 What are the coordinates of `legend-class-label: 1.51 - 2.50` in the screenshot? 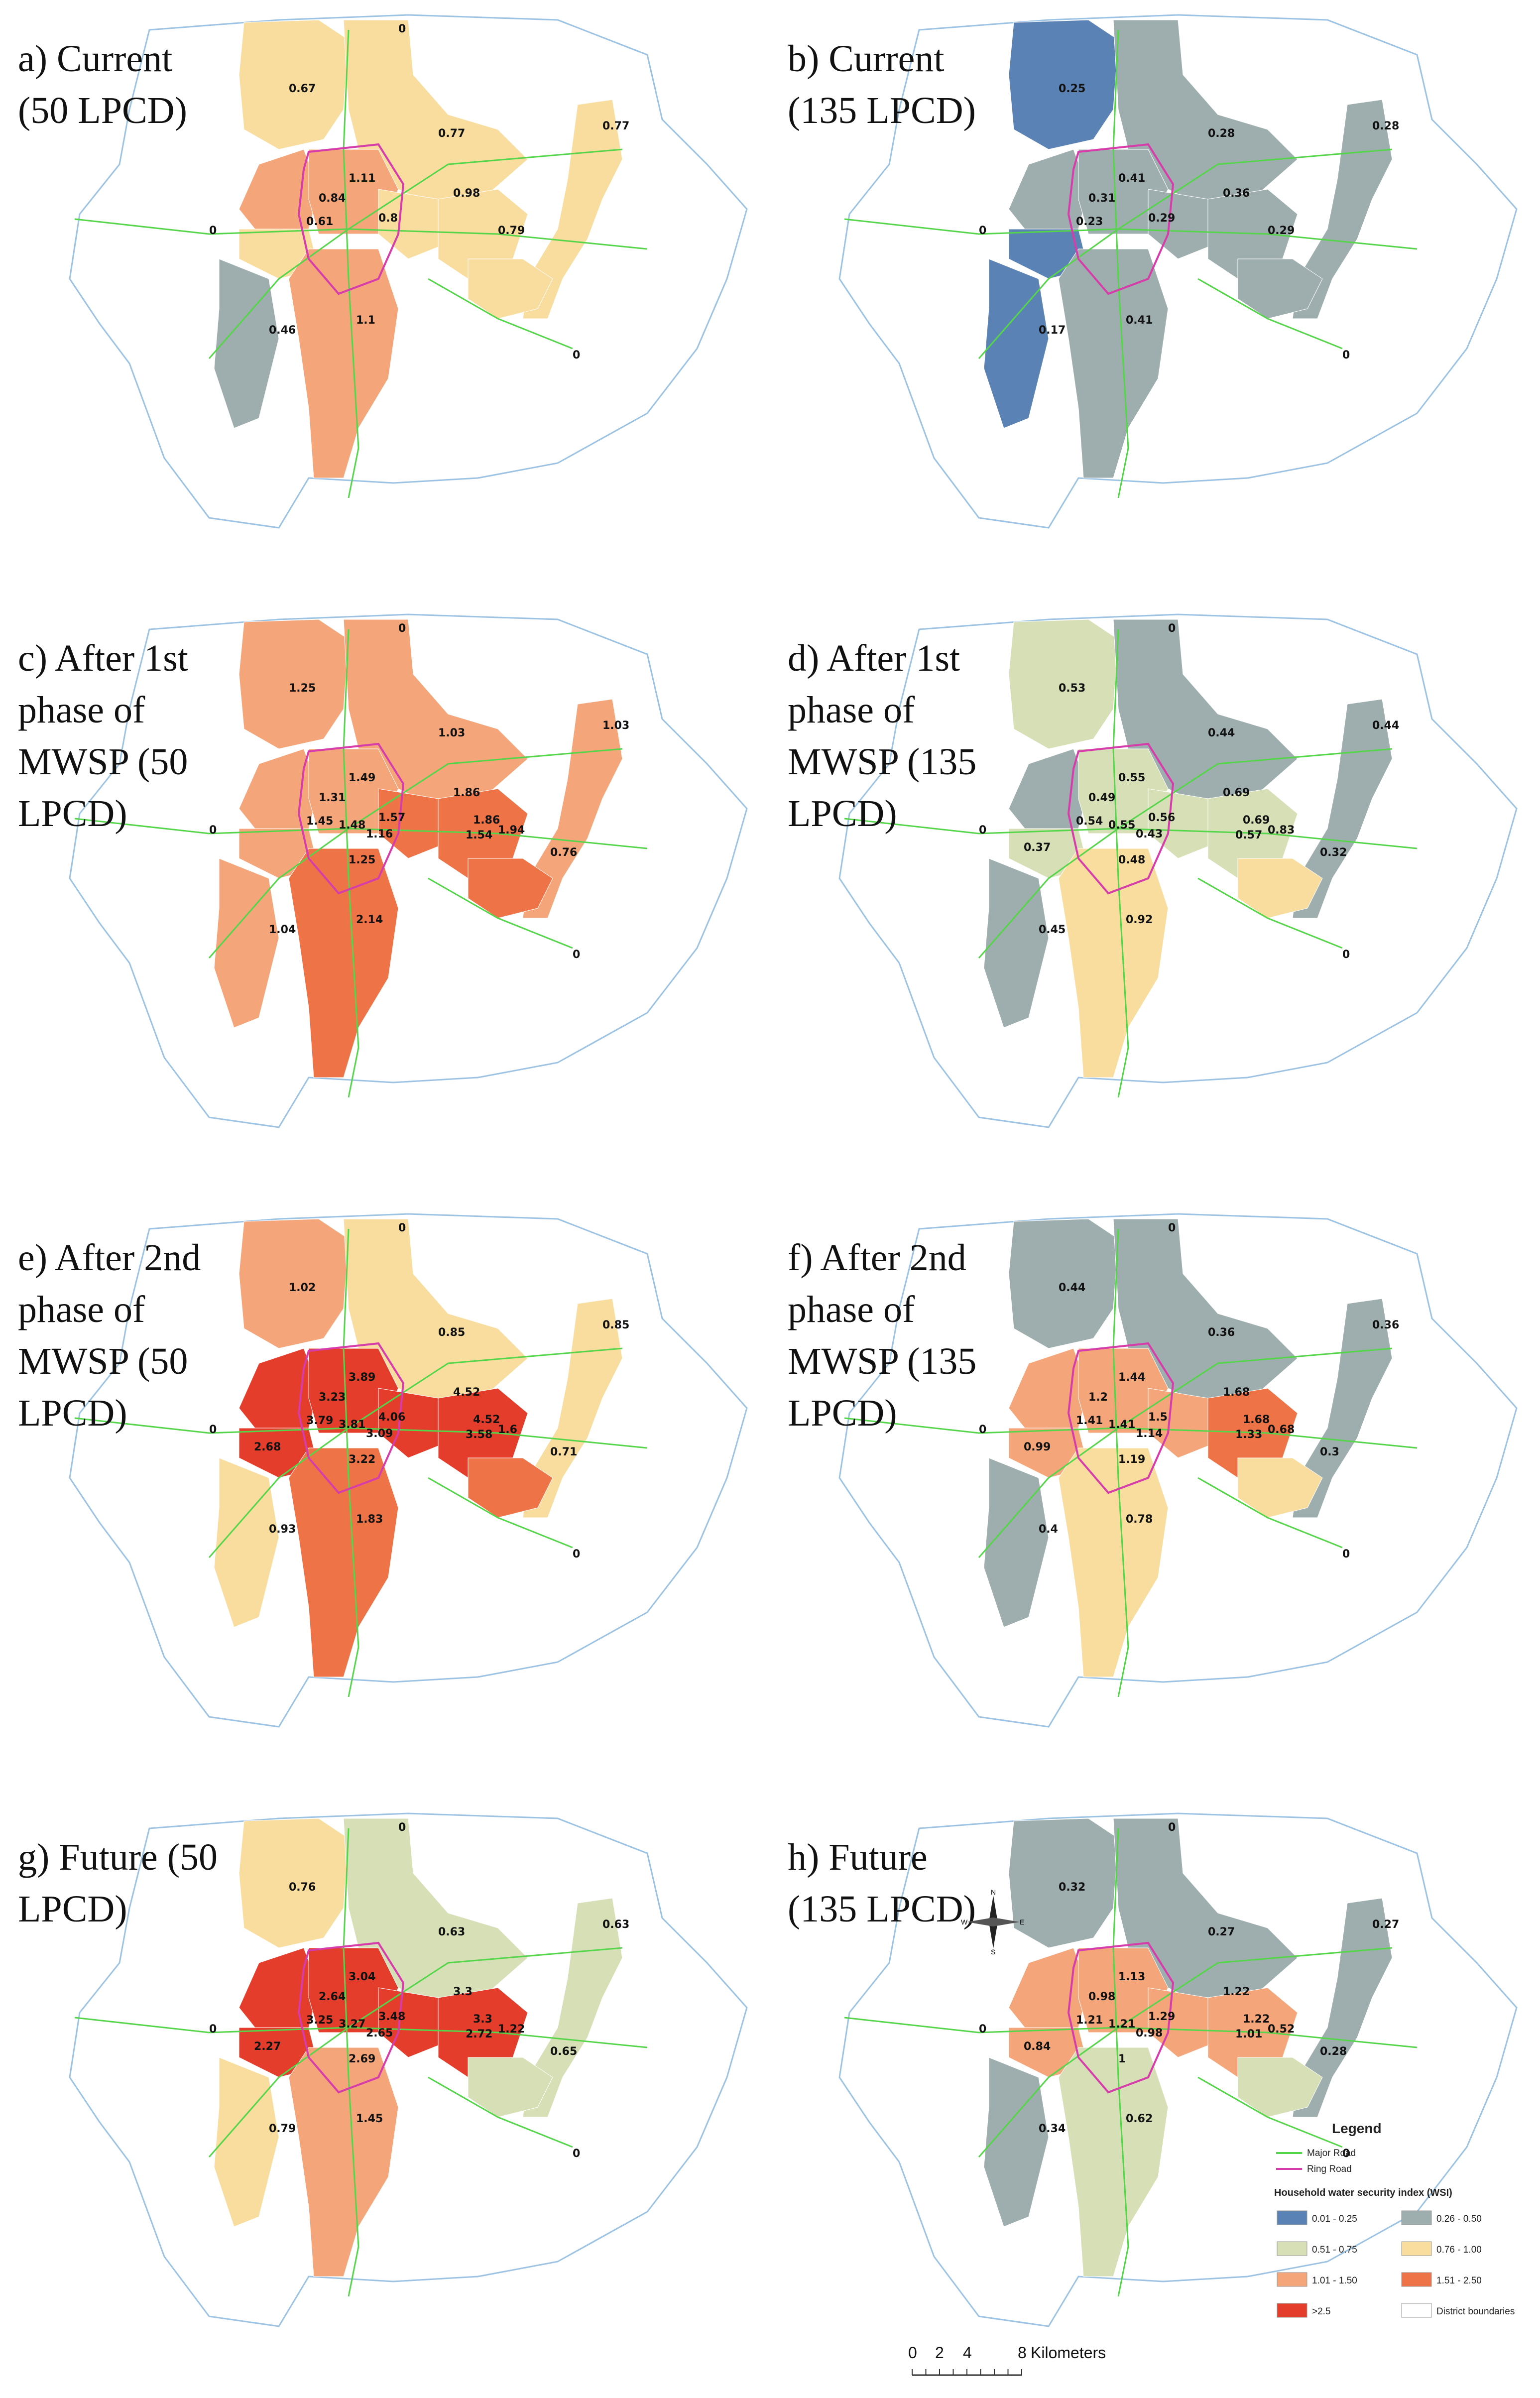 It's located at (1459, 2281).